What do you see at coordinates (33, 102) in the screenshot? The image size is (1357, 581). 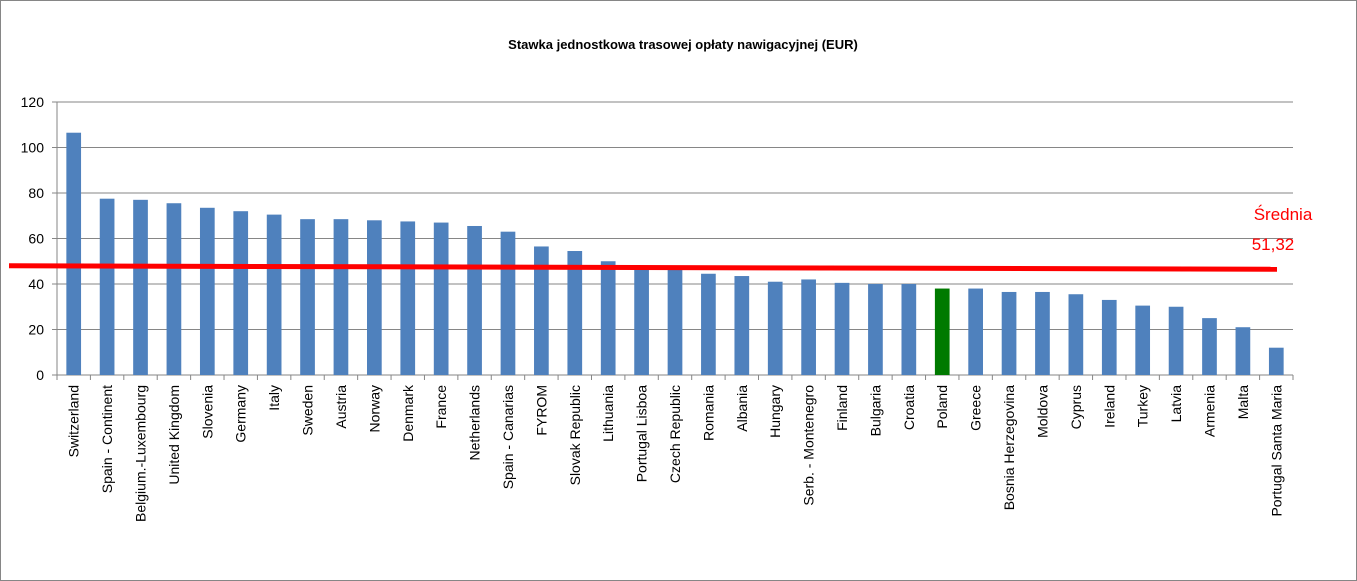 I see `y-tick-label: 120` at bounding box center [33, 102].